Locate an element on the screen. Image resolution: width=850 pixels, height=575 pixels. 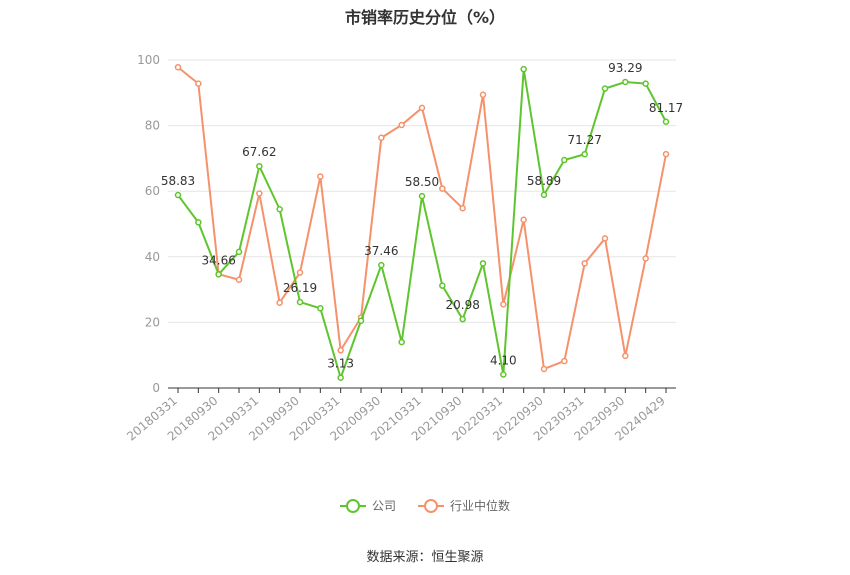
data-label: 37.46 is located at coordinates (381, 251).